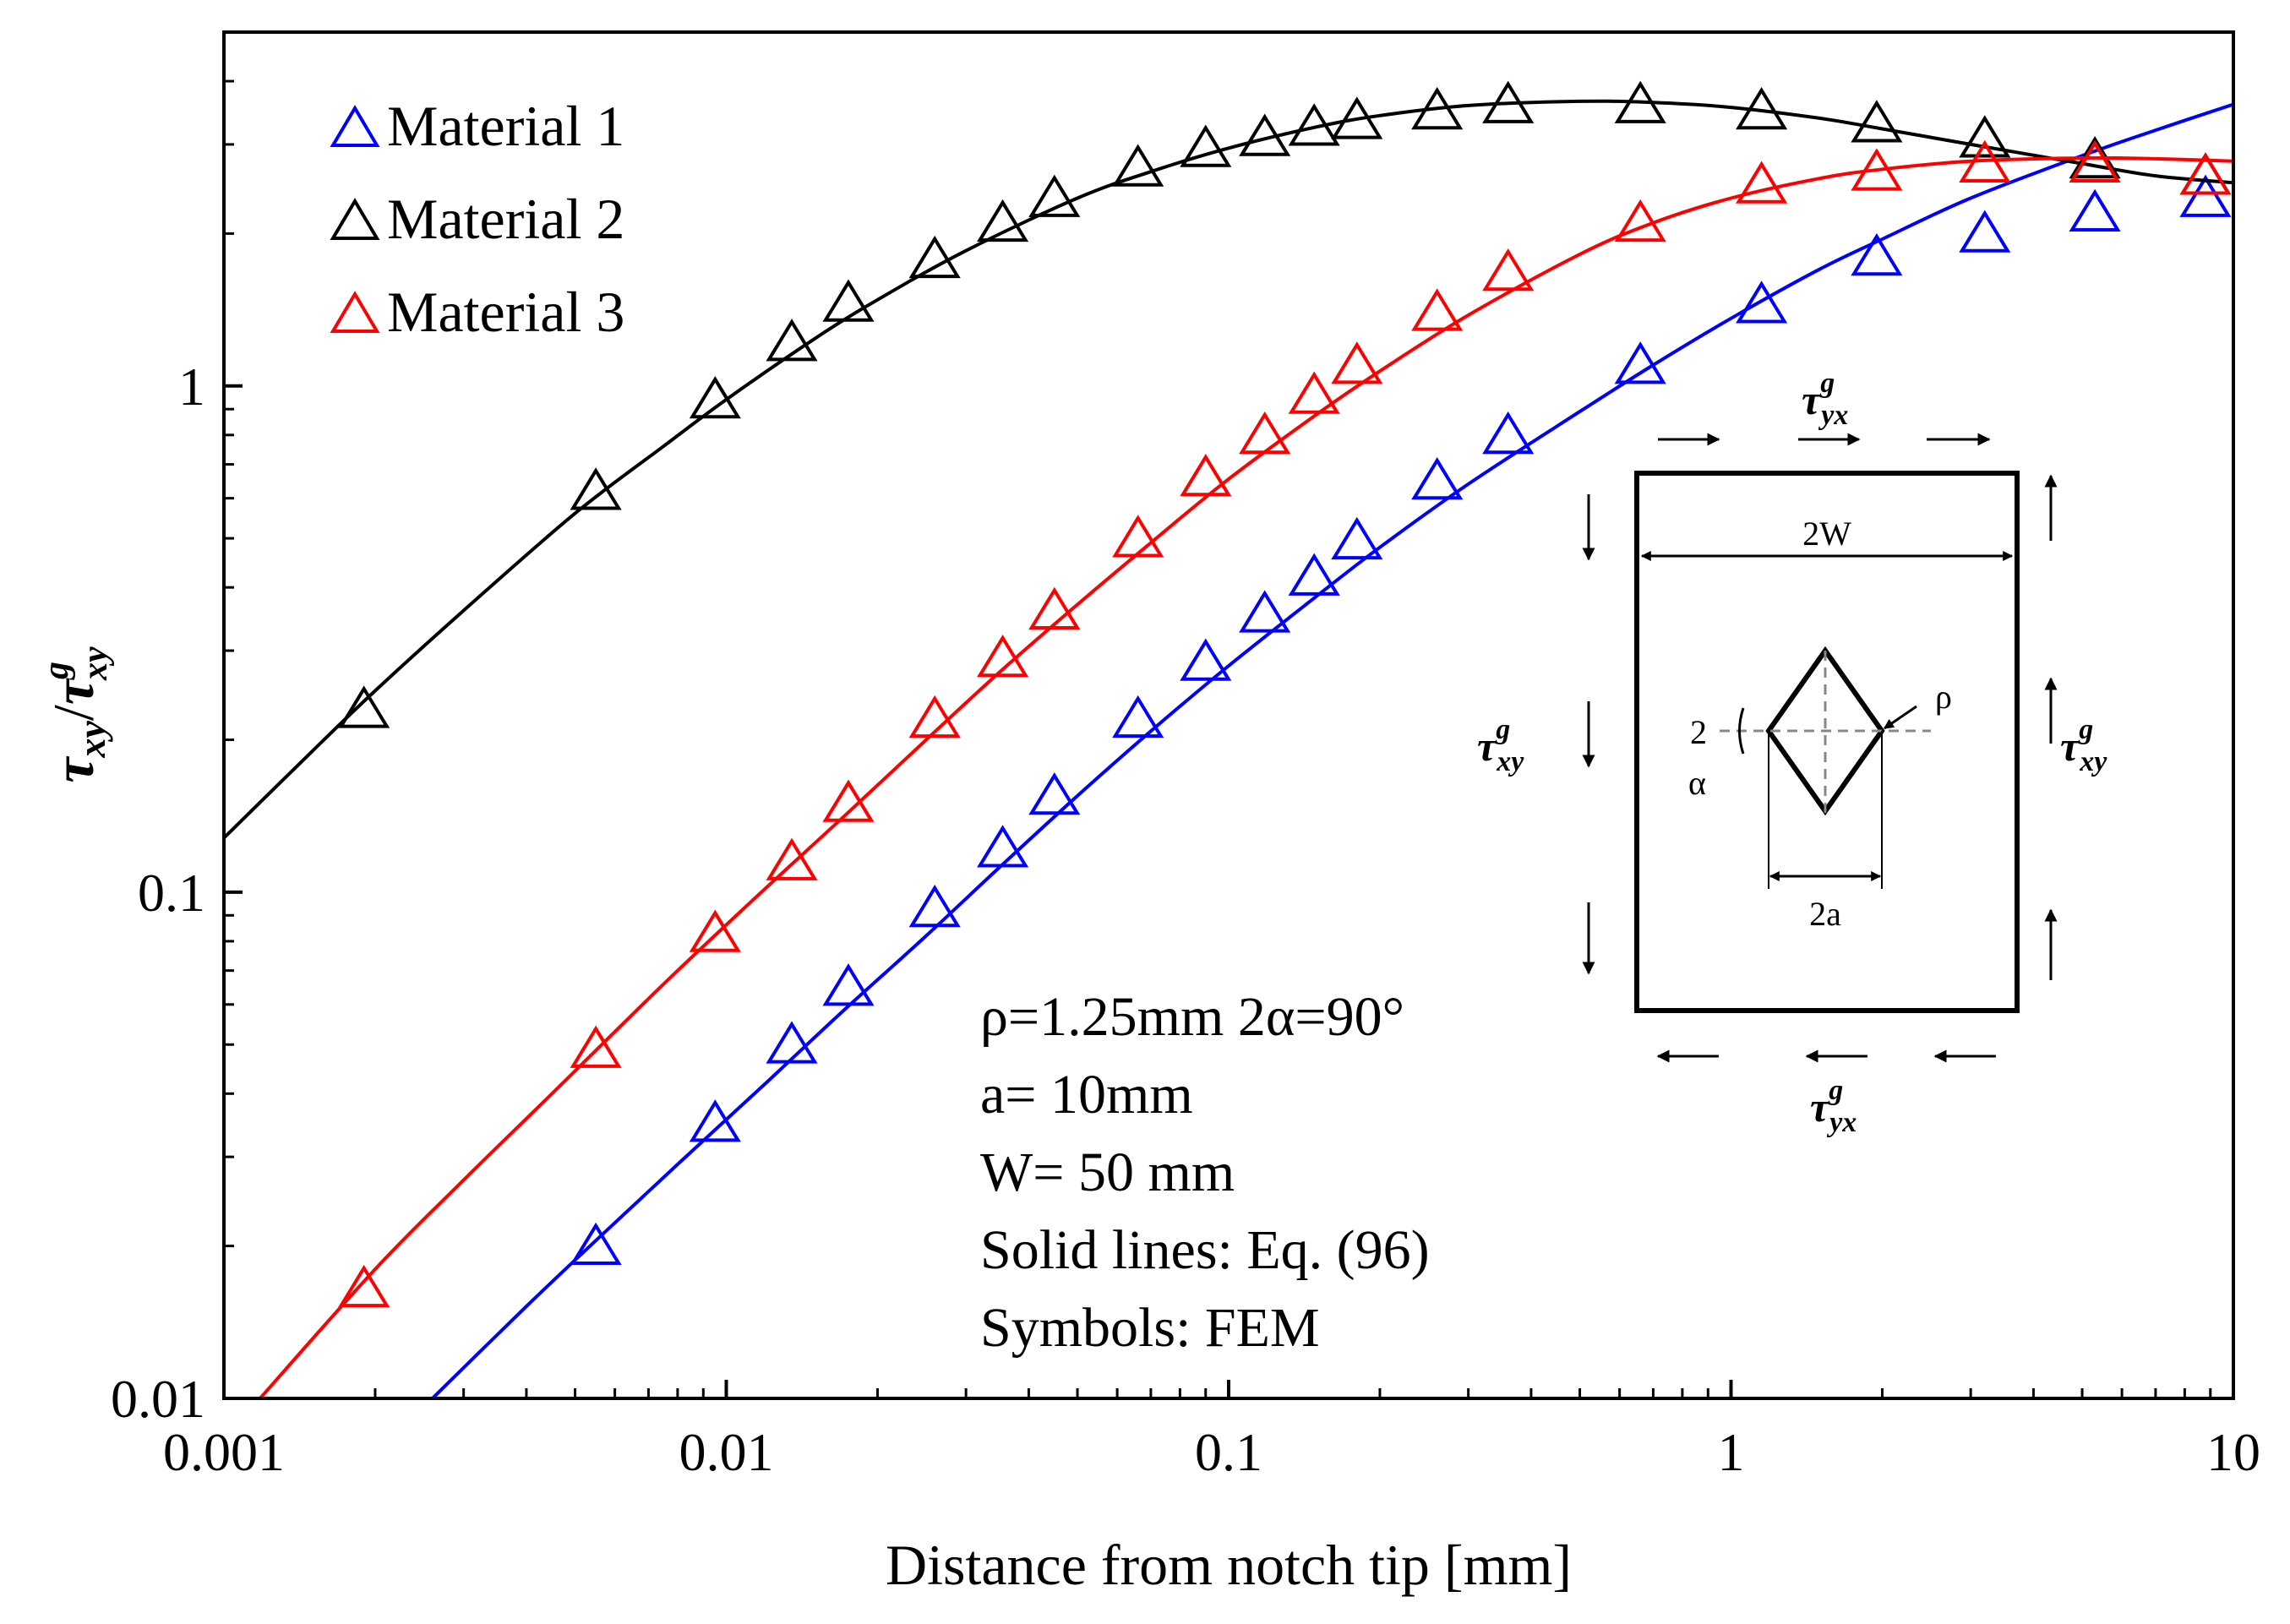 This screenshot has width=2290, height=1624. I want to click on y-tick-label: 0.01, so click(158, 1399).